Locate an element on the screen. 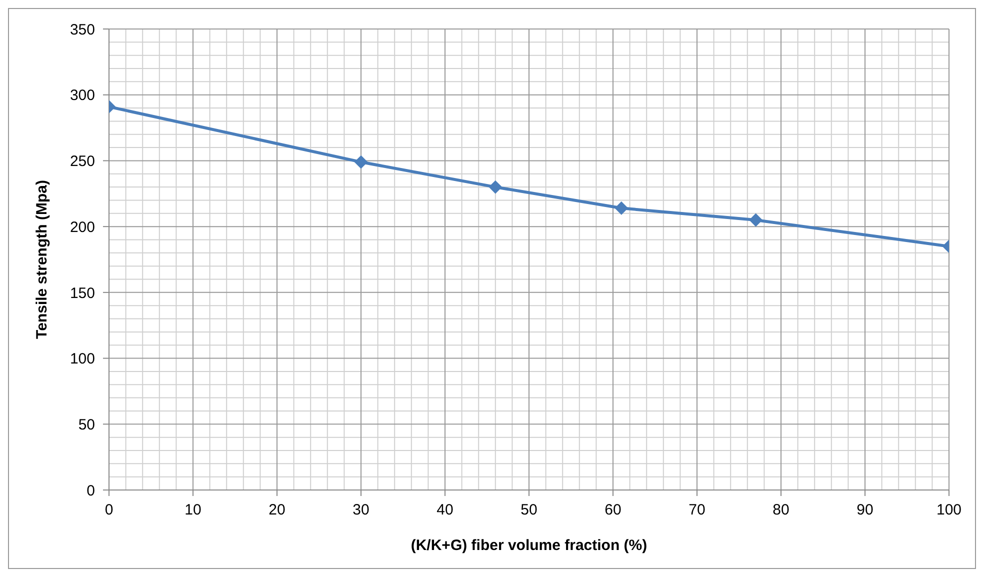  y-tick-label: 50 is located at coordinates (86, 425).